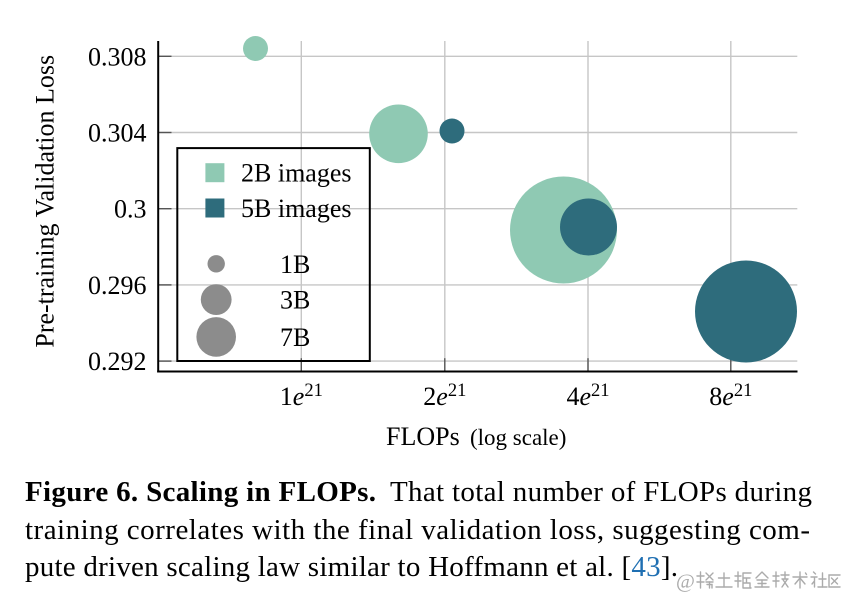 This screenshot has width=842, height=598. What do you see at coordinates (295, 264) in the screenshot?
I see `svg-text: 1B` at bounding box center [295, 264].